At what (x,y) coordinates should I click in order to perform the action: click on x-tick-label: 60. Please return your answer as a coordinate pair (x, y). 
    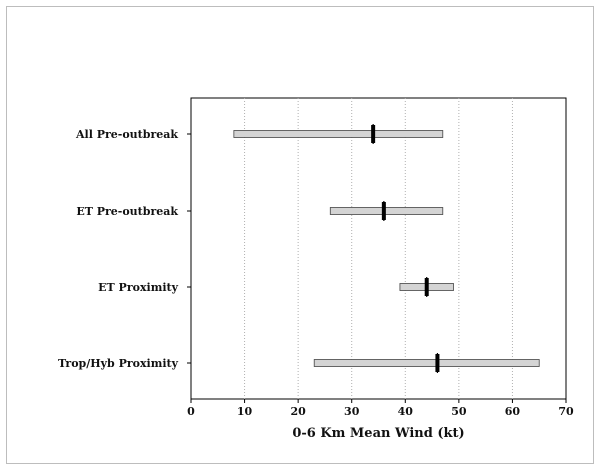
    Looking at the image, I should click on (513, 411).